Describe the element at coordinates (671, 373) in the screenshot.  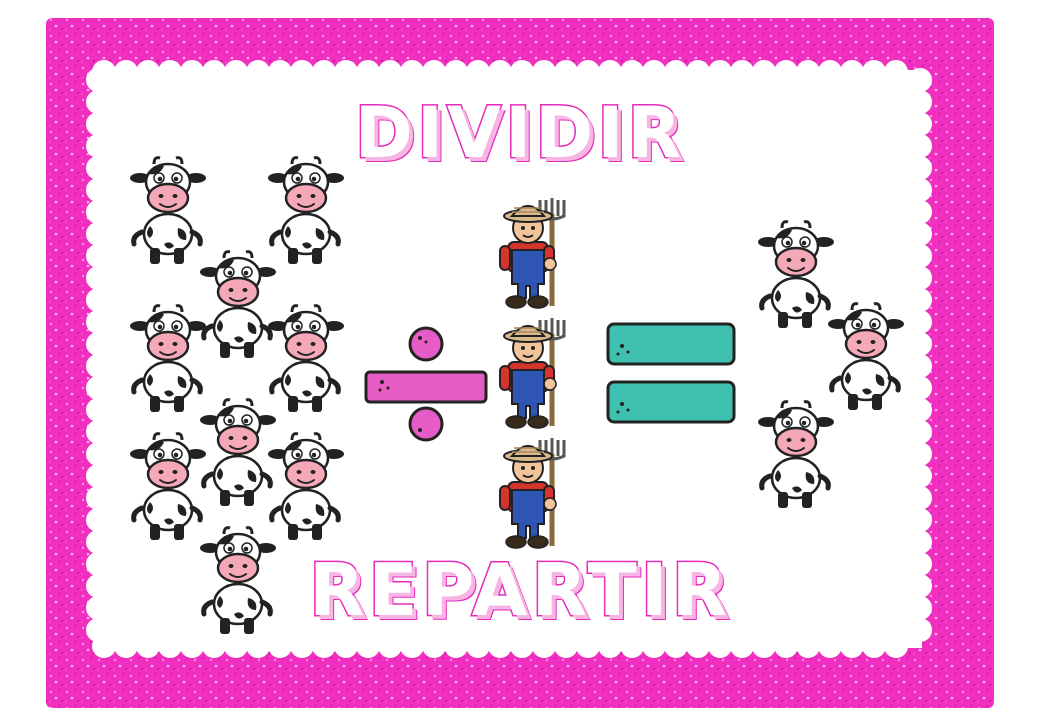
I see `equals-sign-icon` at that location.